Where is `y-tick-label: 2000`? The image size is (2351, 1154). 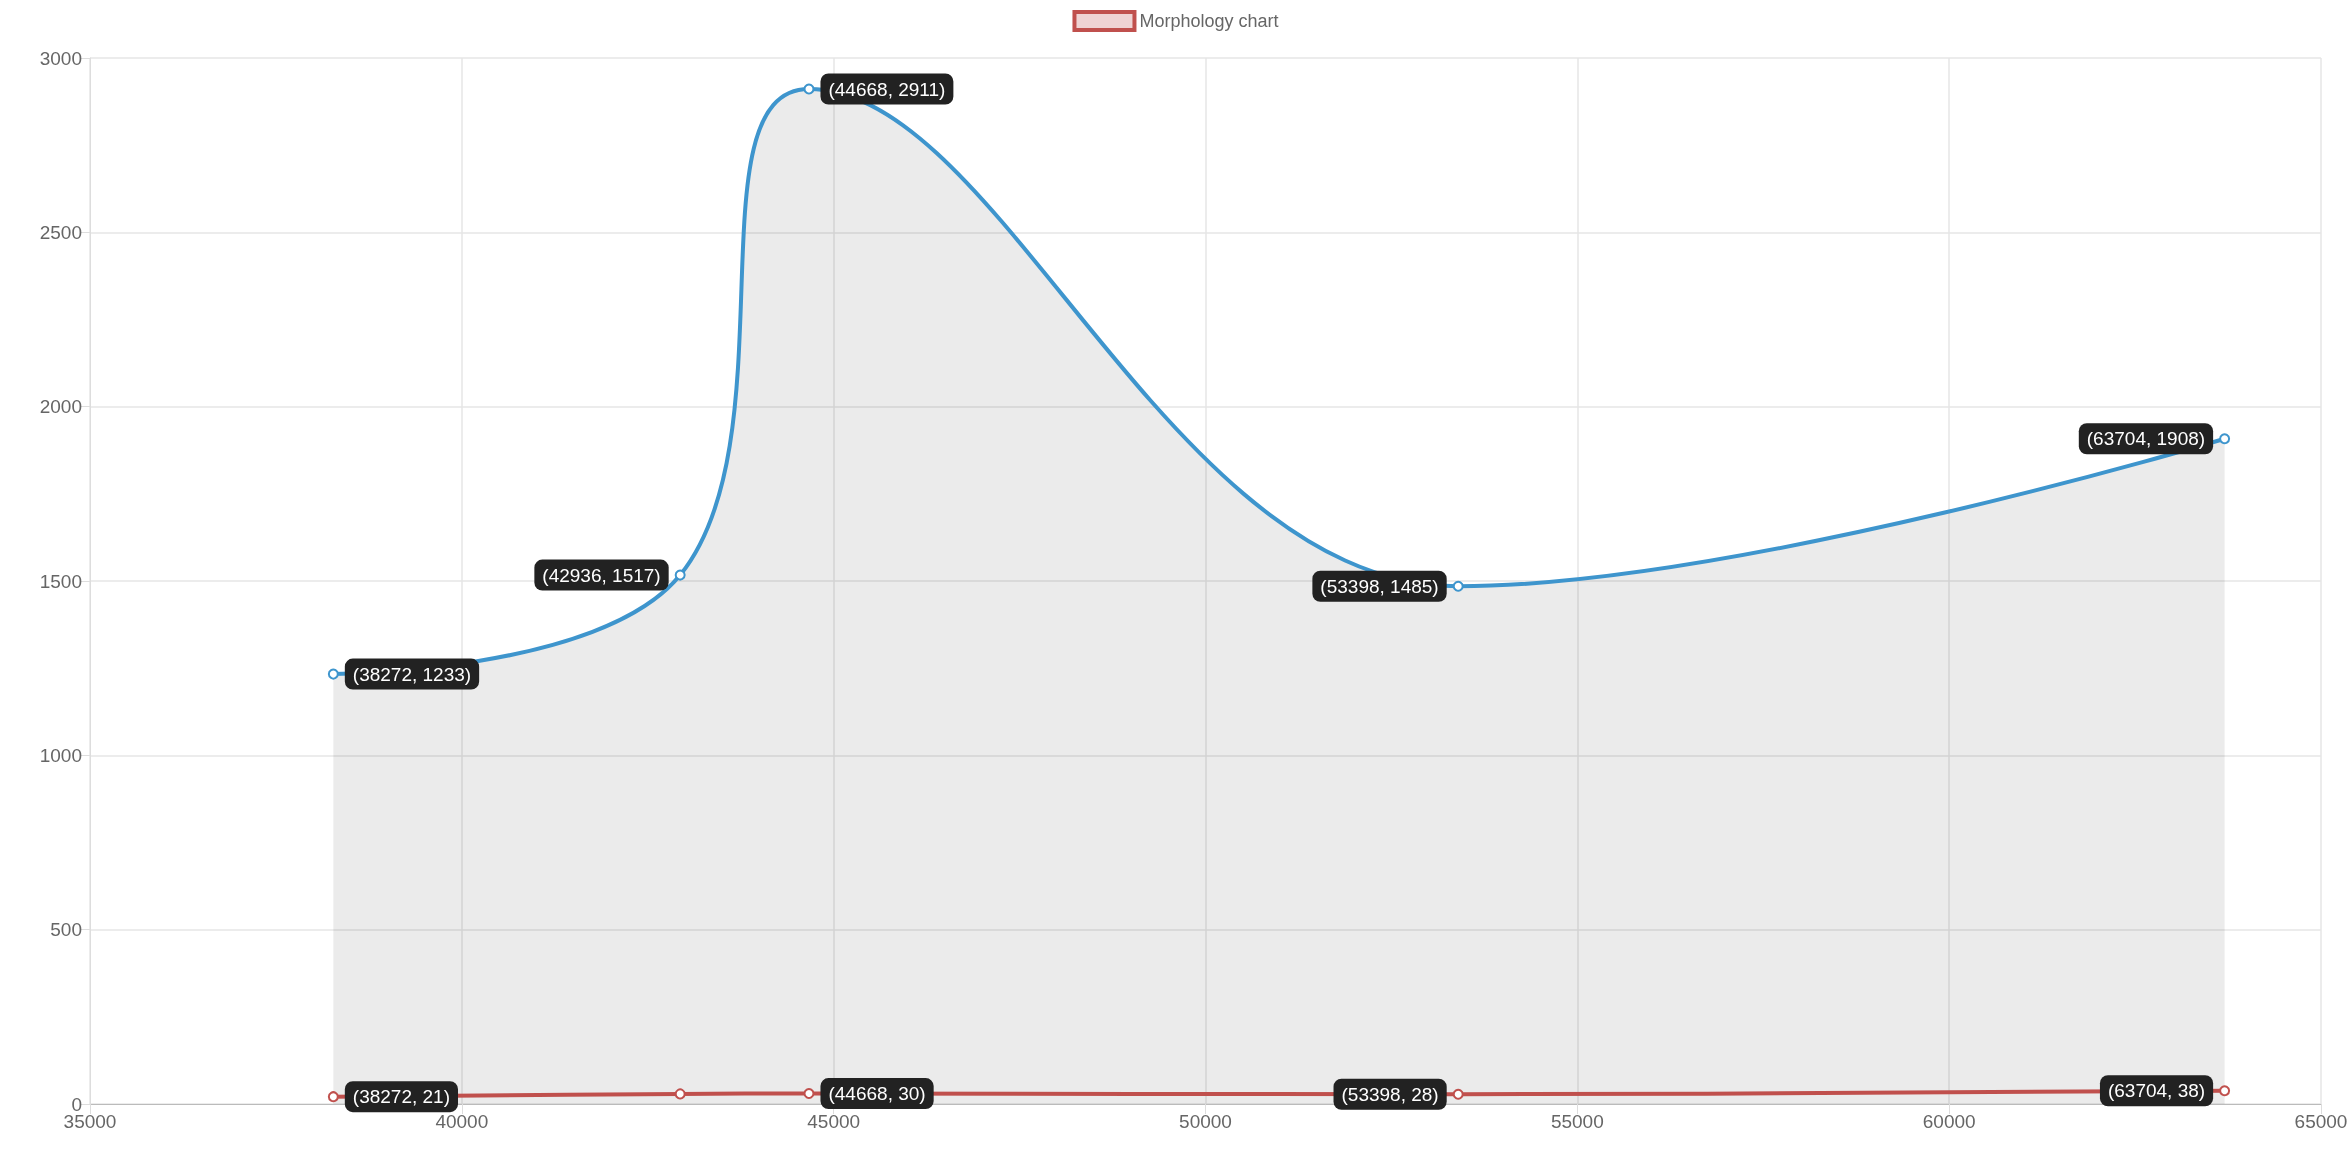 y-tick-label: 2000 is located at coordinates (60, 407).